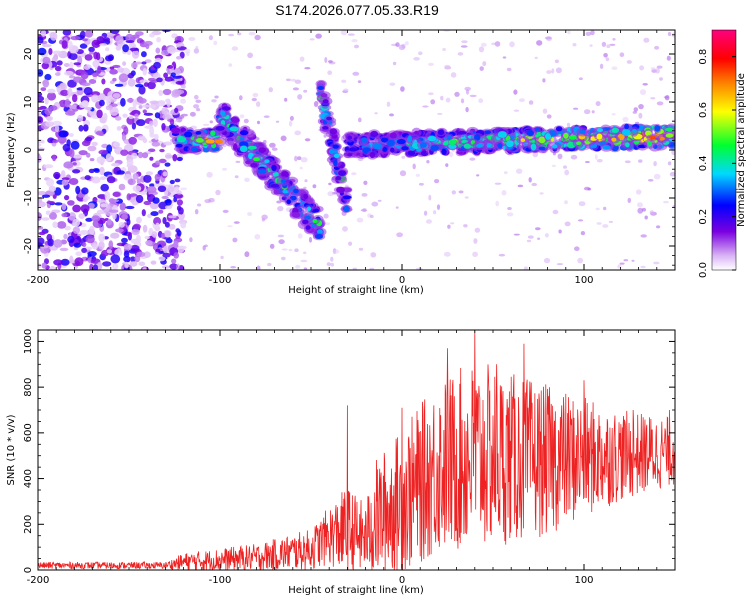 This screenshot has width=750, height=600. What do you see at coordinates (402, 580) in the screenshot?
I see `snr-xtick-label: 0` at bounding box center [402, 580].